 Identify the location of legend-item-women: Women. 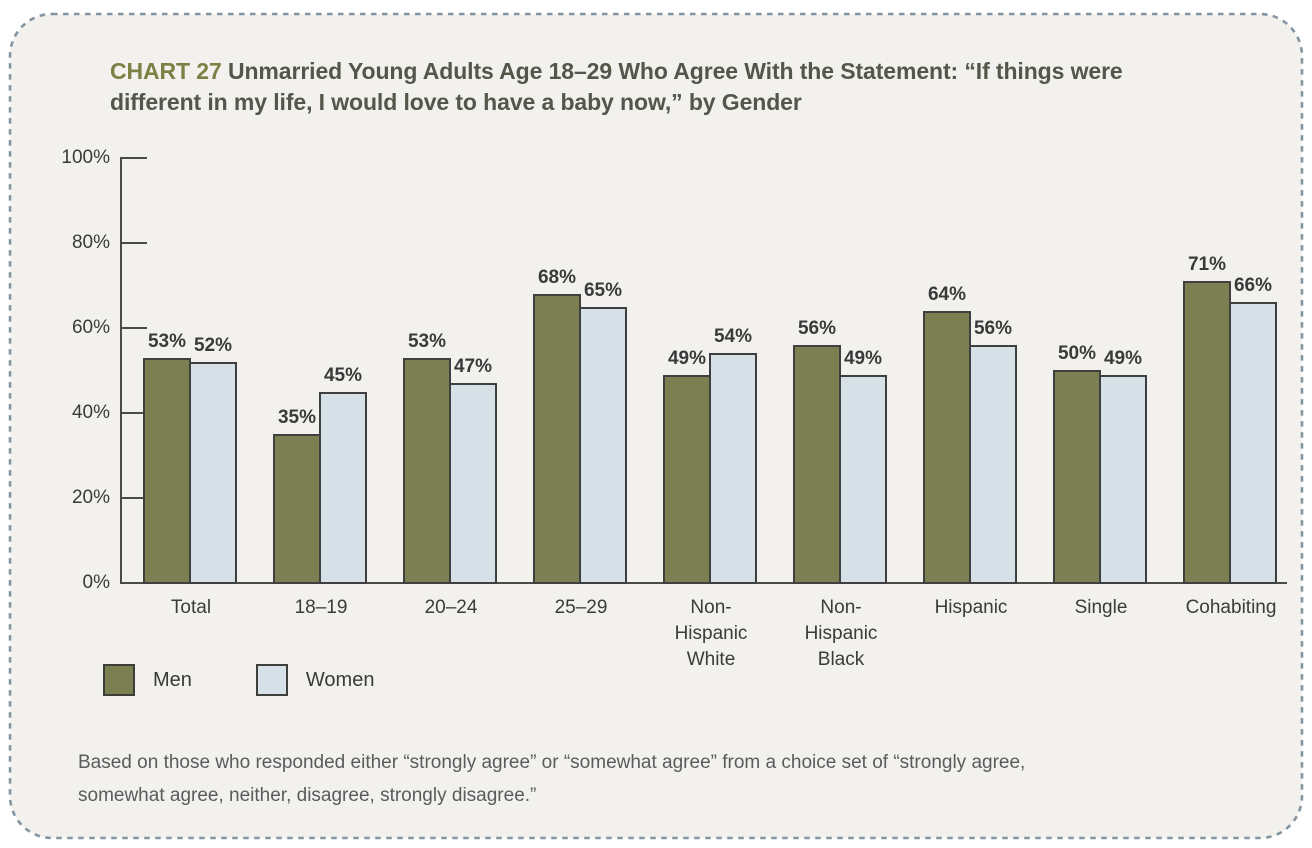
(315, 680).